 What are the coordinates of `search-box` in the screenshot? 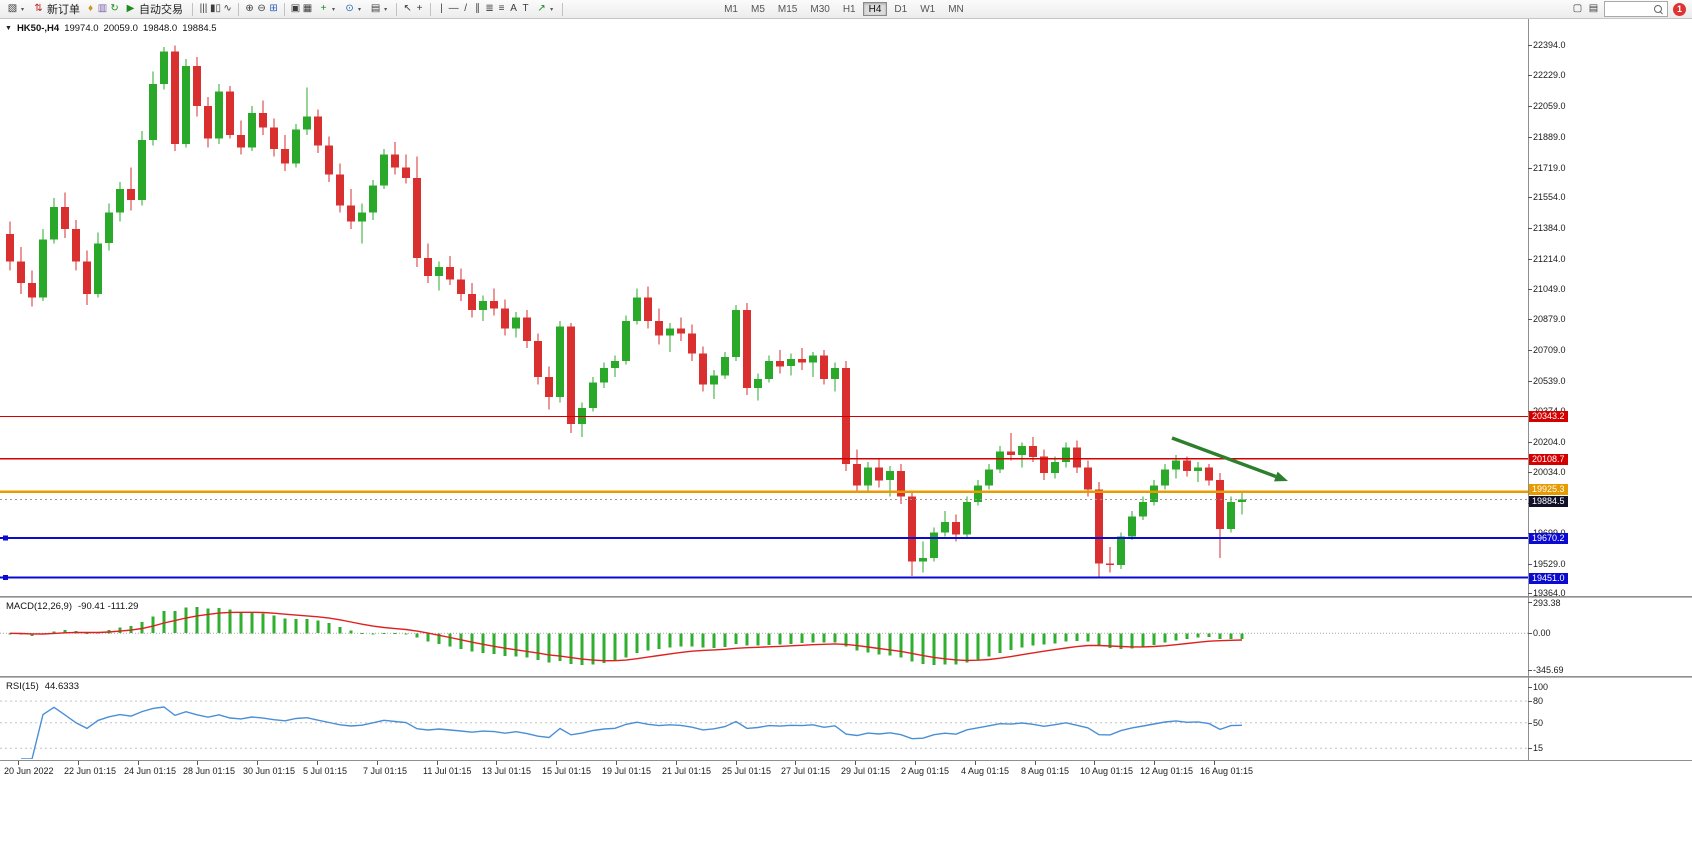 It's located at (1636, 9).